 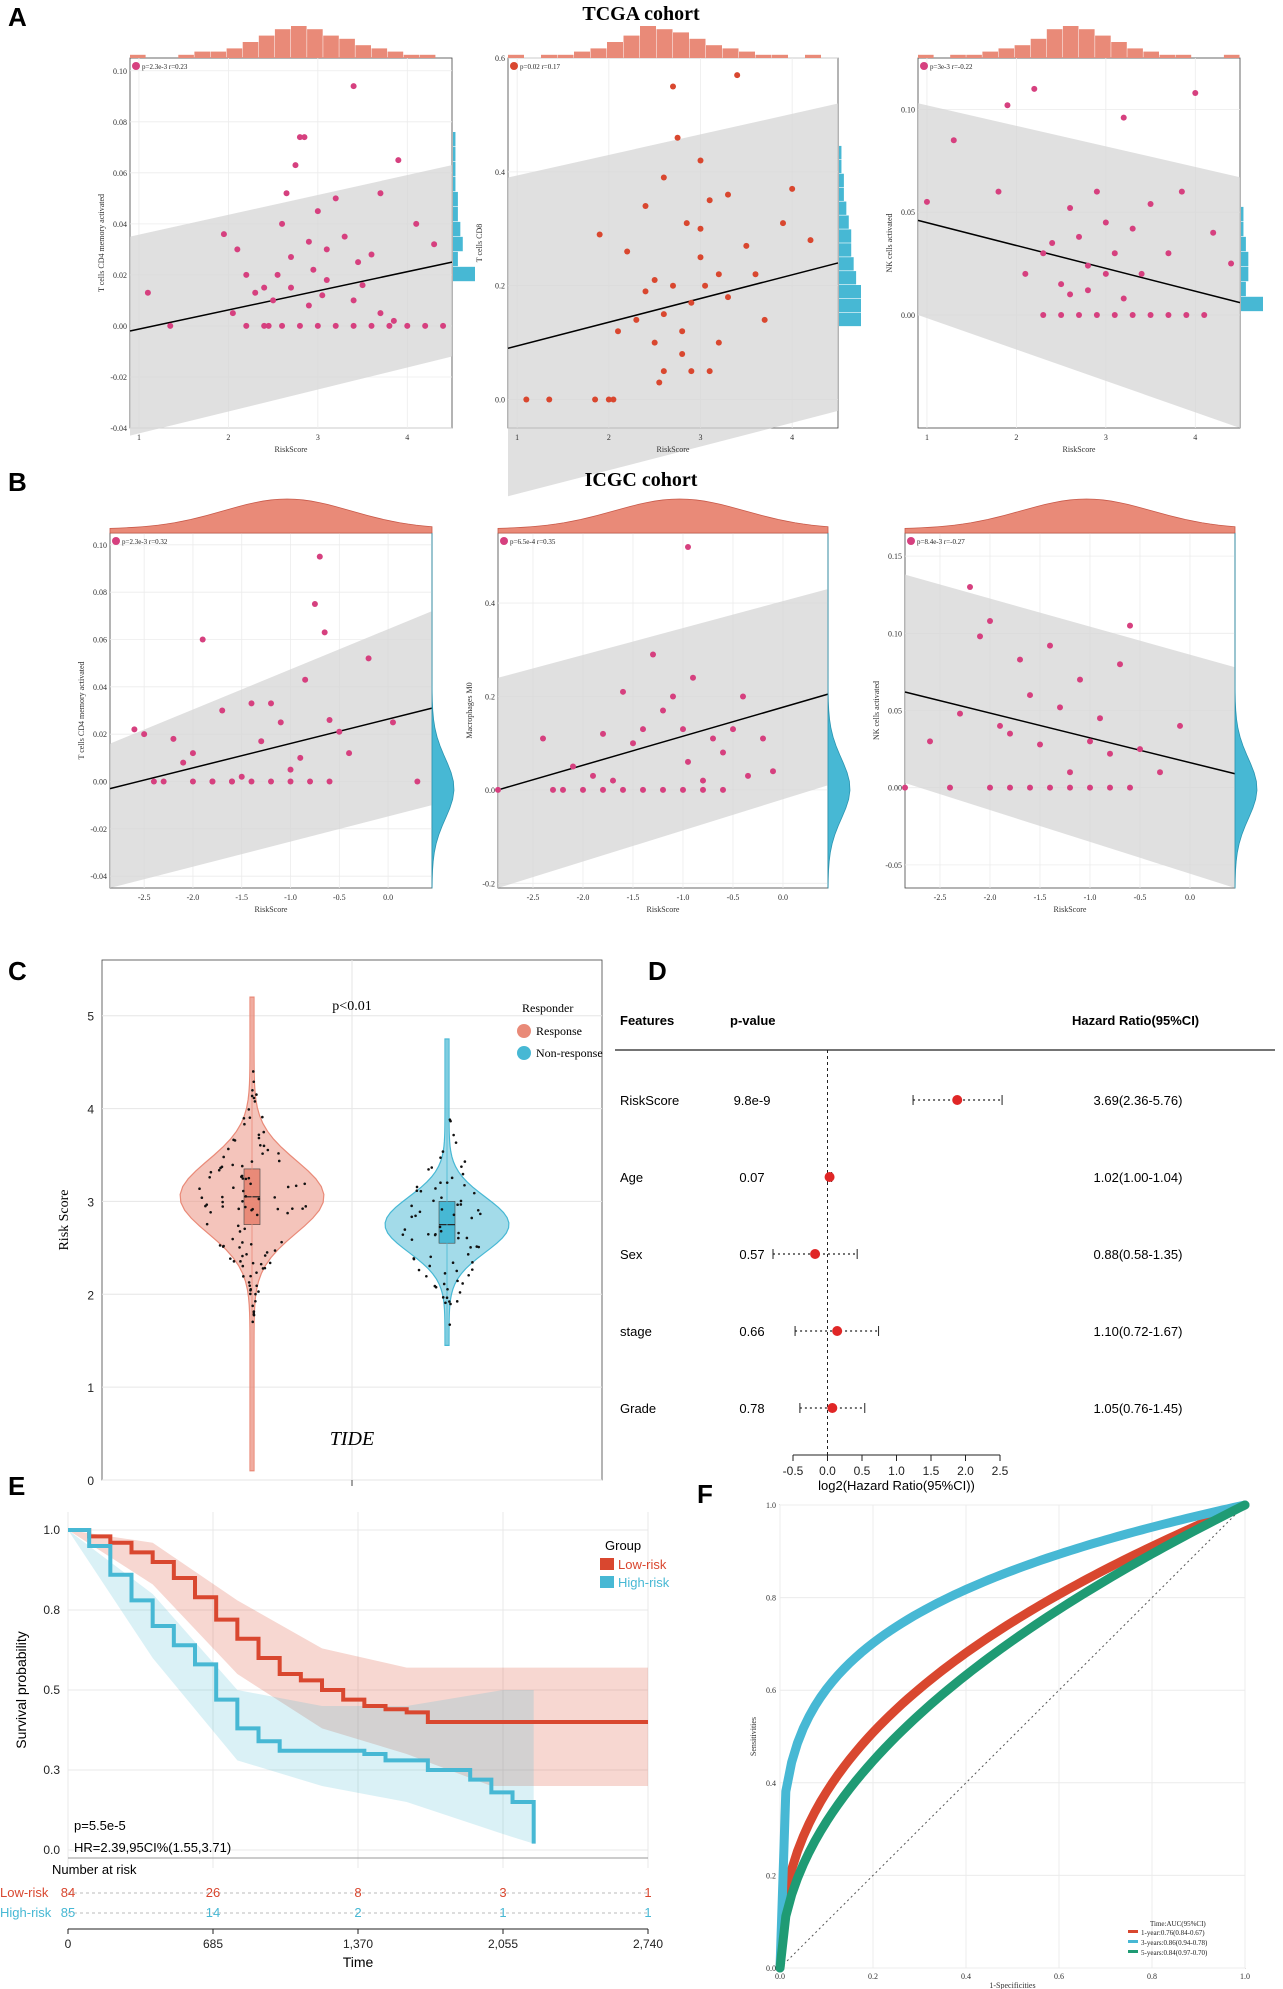 What do you see at coordinates (490, 696) in the screenshot?
I see `y-tick-label: 0.2` at bounding box center [490, 696].